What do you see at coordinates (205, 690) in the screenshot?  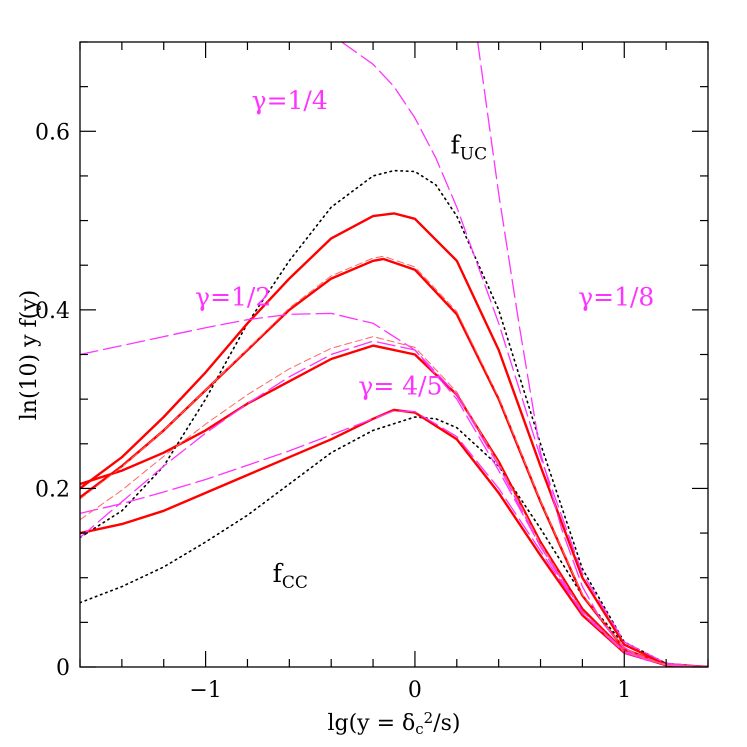 I see `x-tick-label: −1` at bounding box center [205, 690].